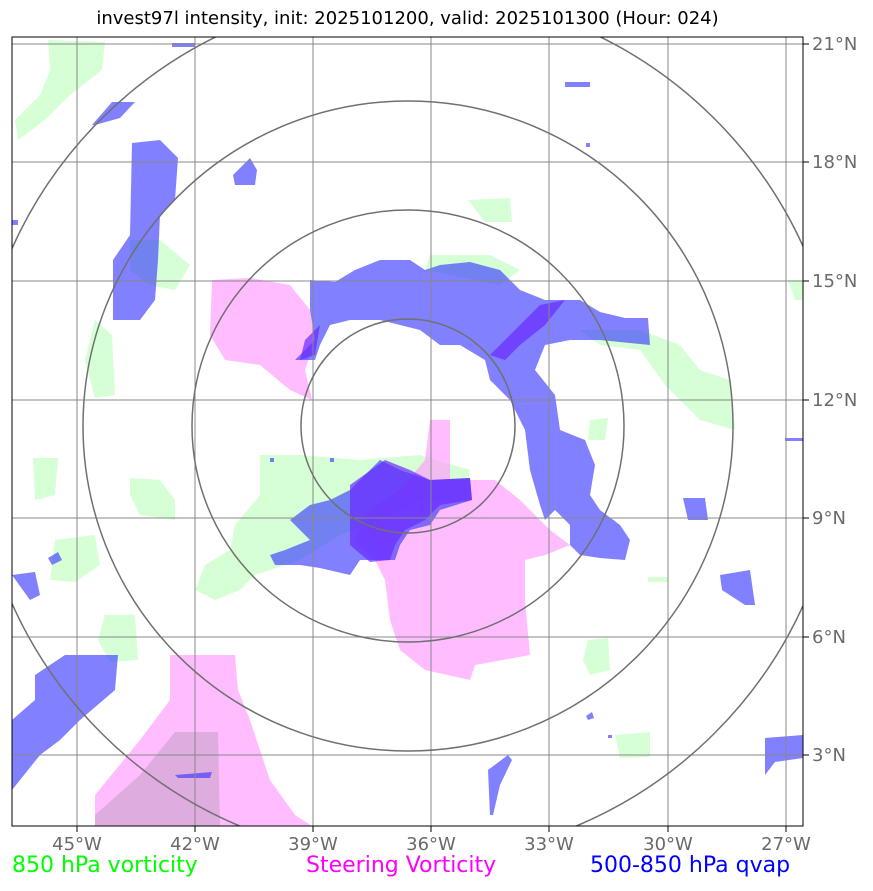  Describe the element at coordinates (829, 637) in the screenshot. I see `lat-label: 6°N` at that location.